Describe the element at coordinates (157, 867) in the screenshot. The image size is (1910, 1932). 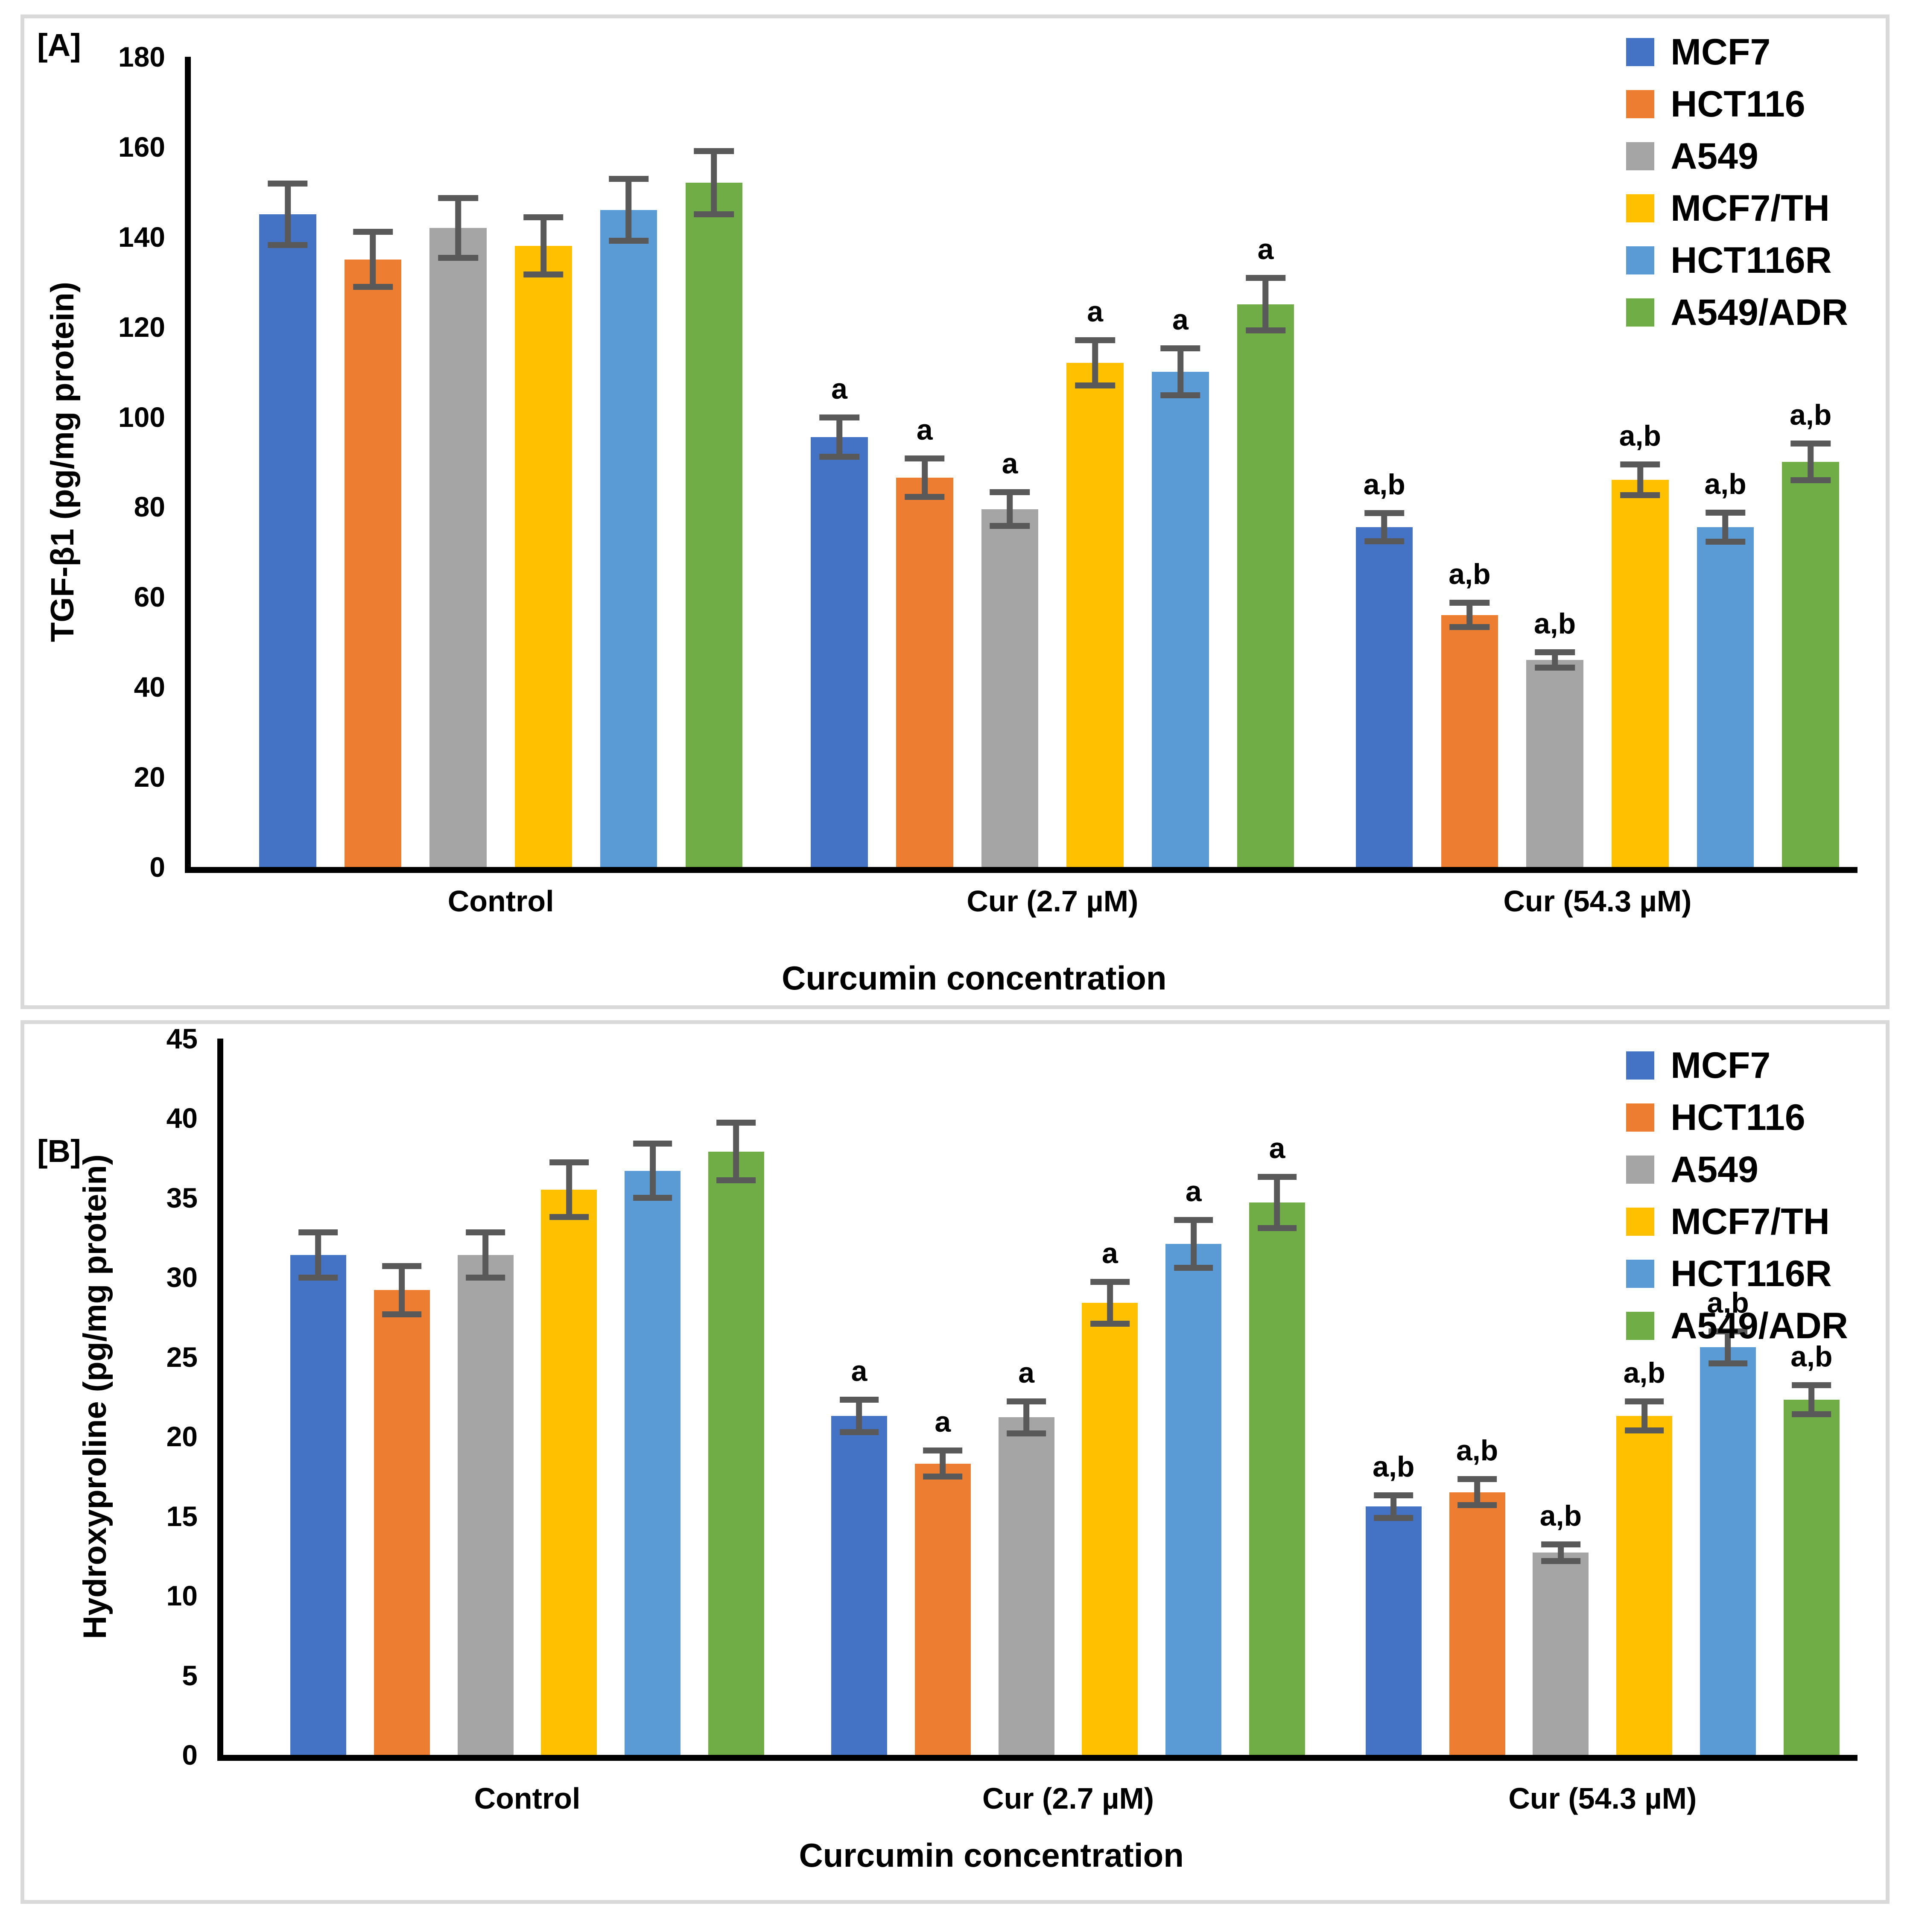
I see `y-tick-label: 0` at that location.